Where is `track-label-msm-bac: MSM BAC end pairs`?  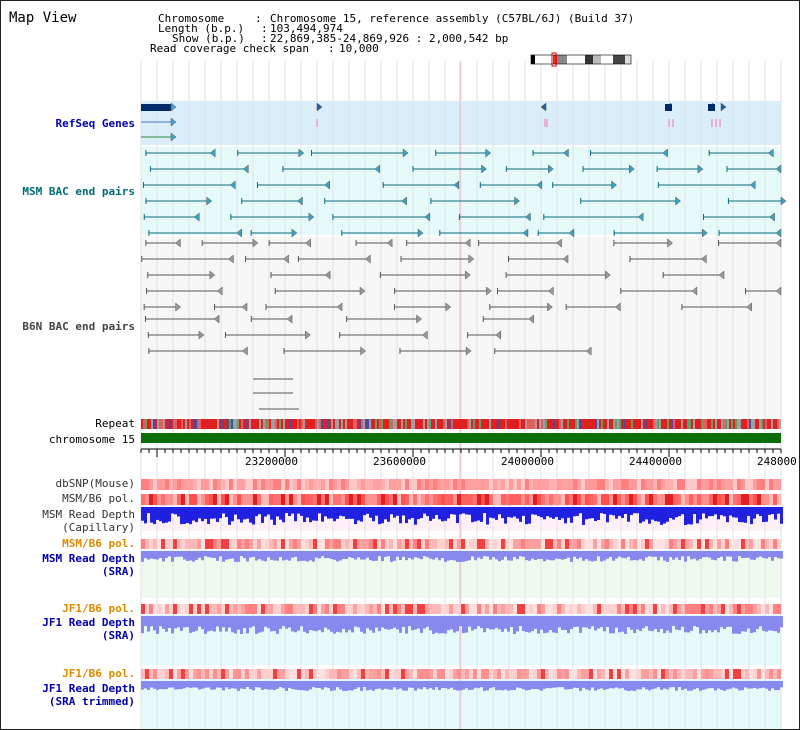 track-label-msm-bac: MSM BAC end pairs is located at coordinates (78, 191).